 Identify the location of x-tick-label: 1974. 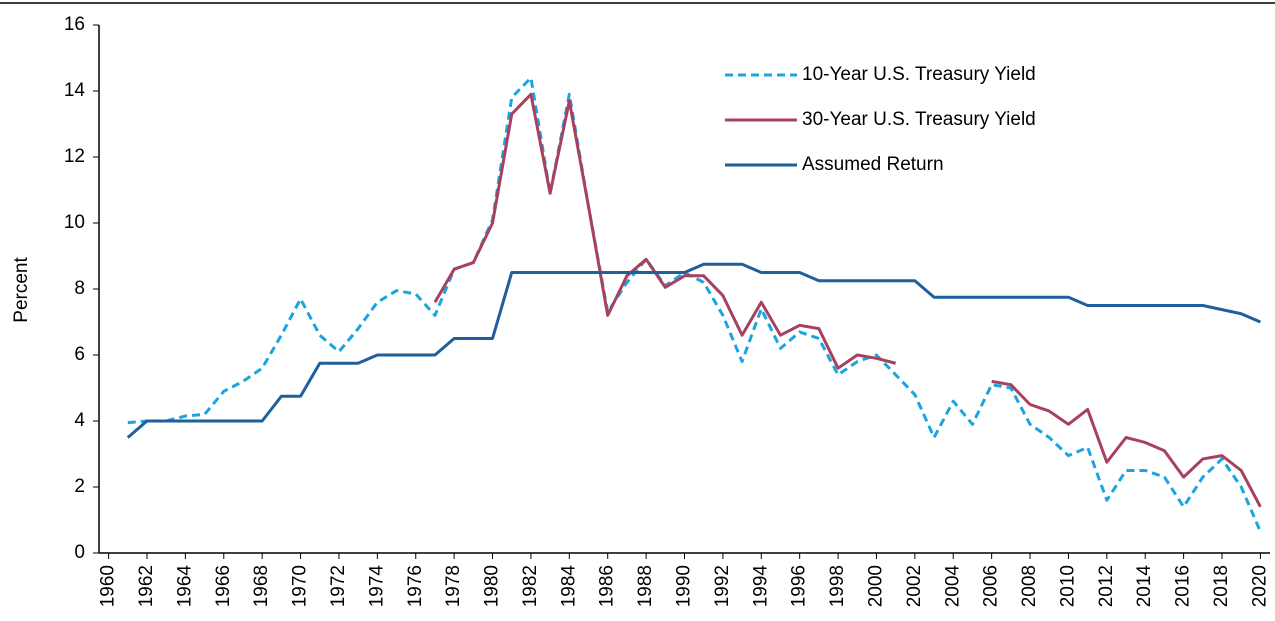
(376, 586).